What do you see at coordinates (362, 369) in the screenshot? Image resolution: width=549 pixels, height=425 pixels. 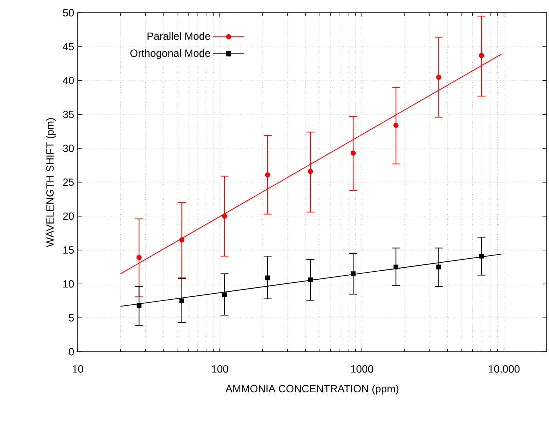 I see `x-tick-label: 1000` at bounding box center [362, 369].